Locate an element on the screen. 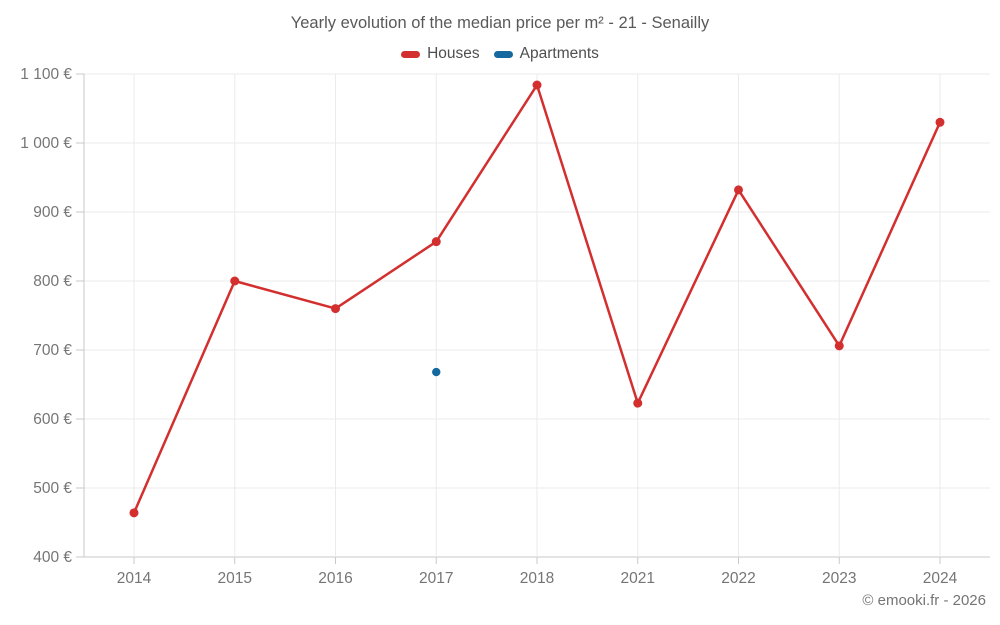 The width and height of the screenshot is (1000, 625). y-tick-label: 400 € is located at coordinates (52, 557).